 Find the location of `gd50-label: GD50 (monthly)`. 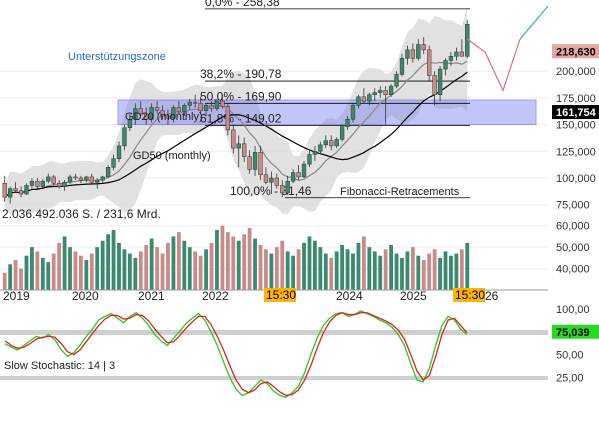

gd50-label: GD50 (monthly) is located at coordinates (172, 156).